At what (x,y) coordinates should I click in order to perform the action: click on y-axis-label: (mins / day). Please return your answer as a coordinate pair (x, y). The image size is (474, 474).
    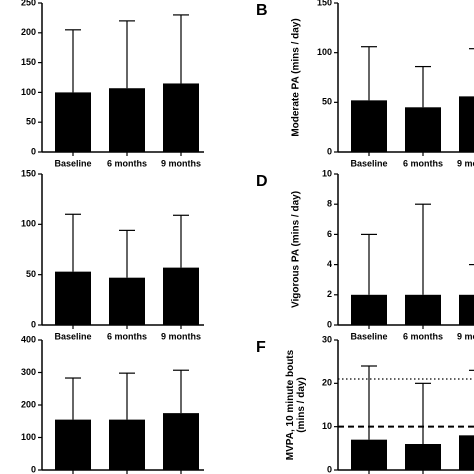
    Looking at the image, I should click on (301, 405).